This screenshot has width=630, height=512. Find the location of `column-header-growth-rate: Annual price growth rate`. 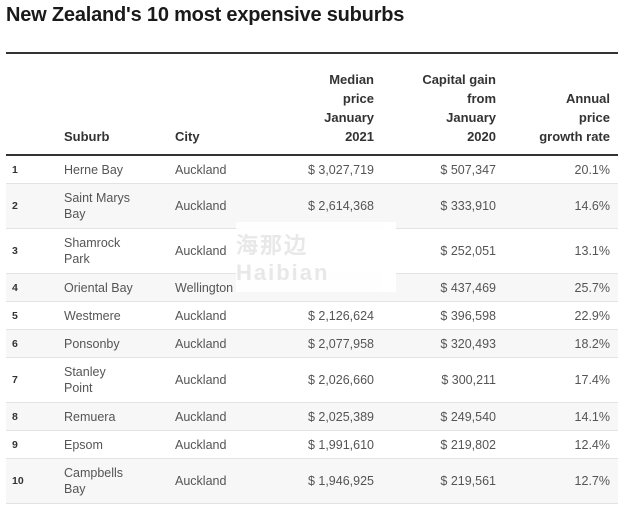

column-header-growth-rate: Annual price growth rate is located at coordinates (574, 117).